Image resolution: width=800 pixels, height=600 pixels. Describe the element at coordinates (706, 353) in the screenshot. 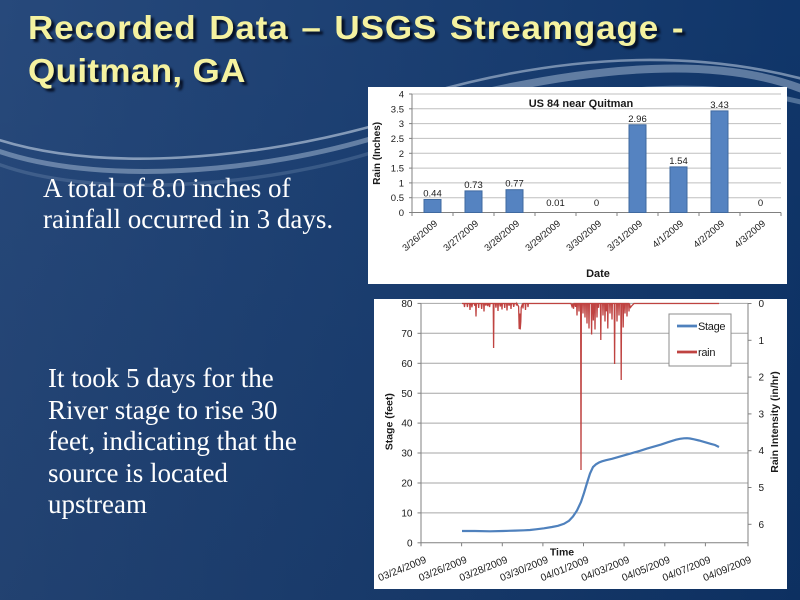

I see `svg-text: rain` at that location.